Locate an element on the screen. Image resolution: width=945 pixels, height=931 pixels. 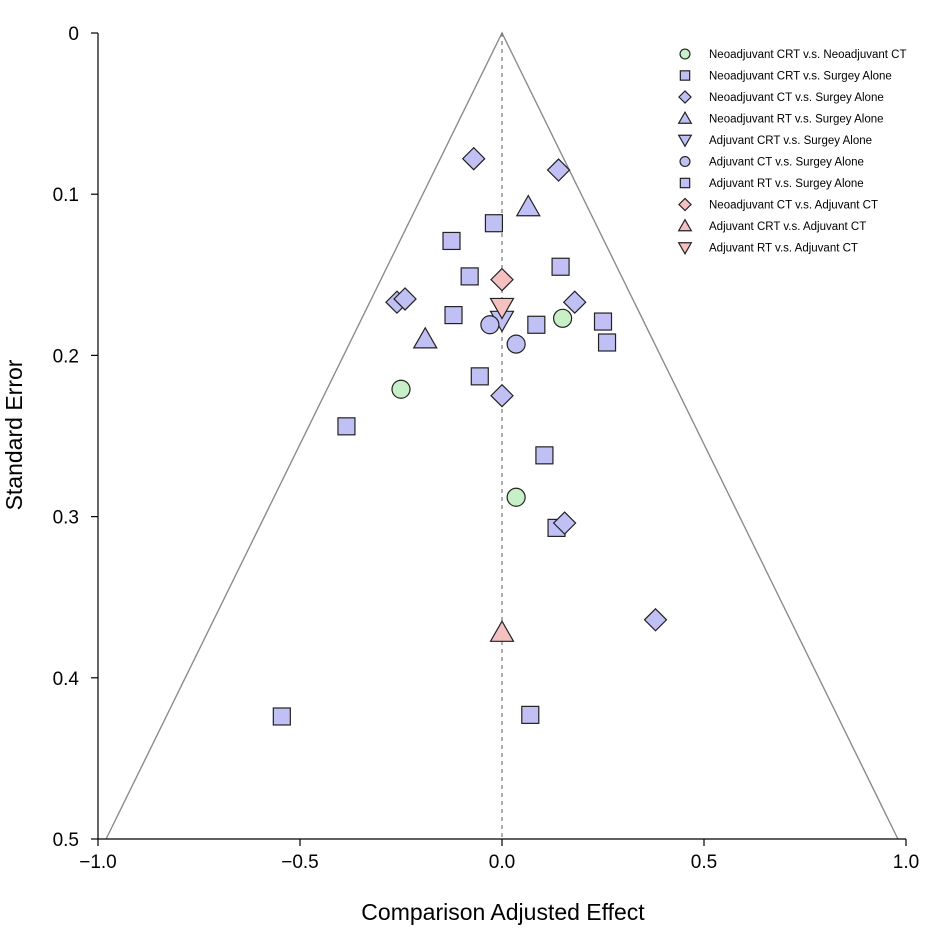
legend-label: Adjuvant CT v.s. Surgey Alone is located at coordinates (786, 163).